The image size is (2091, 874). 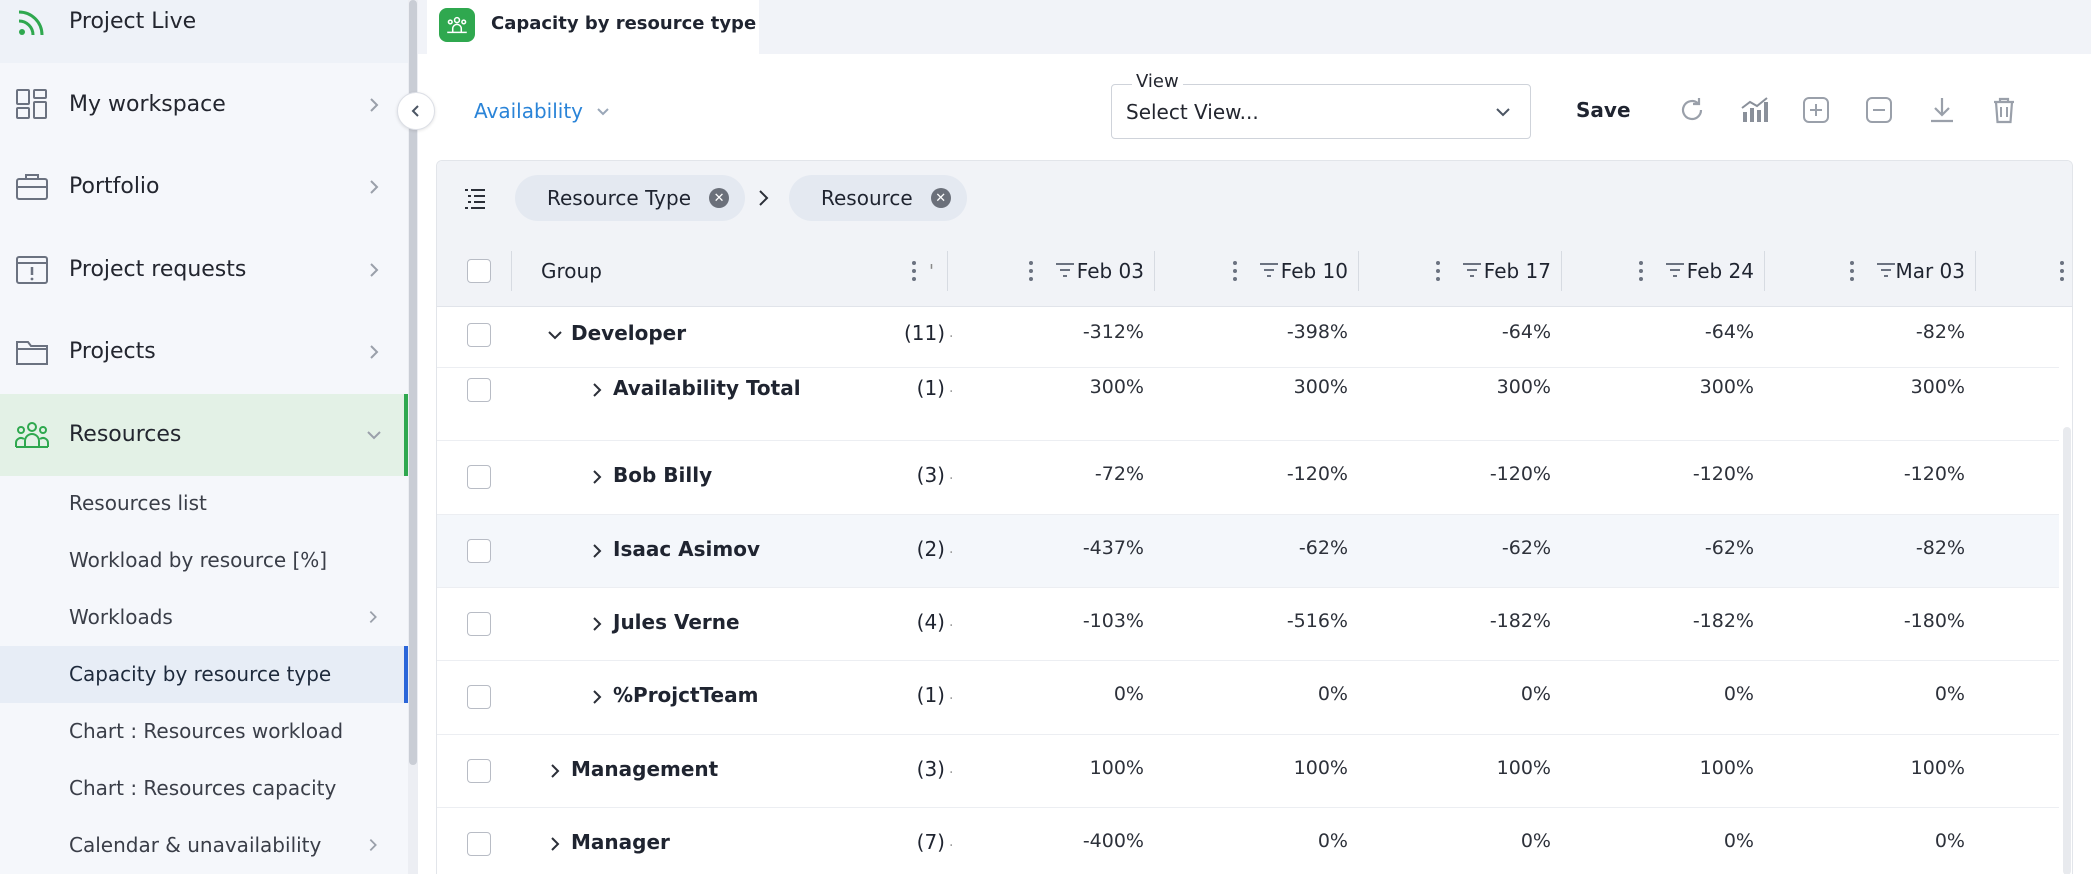 I want to click on table-row: %ProjctTeam (1). 0% 0% 0% 0% 0%, so click(x=1248, y=698).